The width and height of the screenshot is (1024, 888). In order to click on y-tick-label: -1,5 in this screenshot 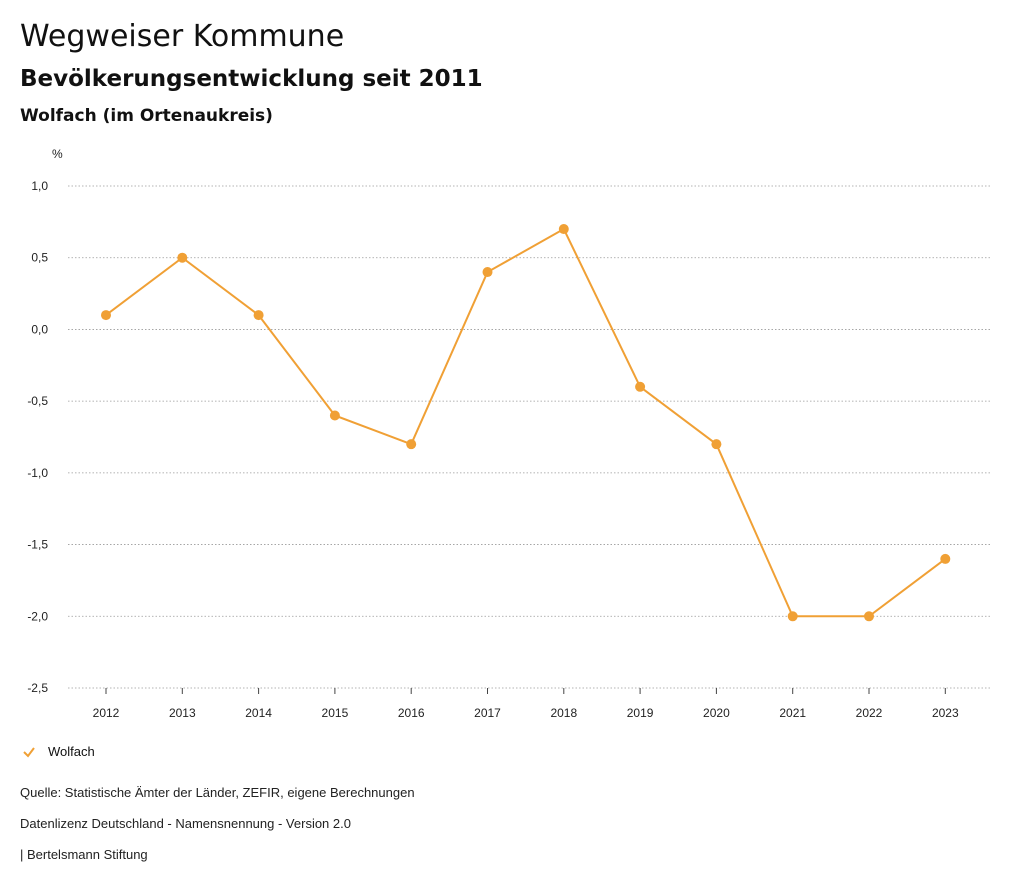, I will do `click(37, 545)`.